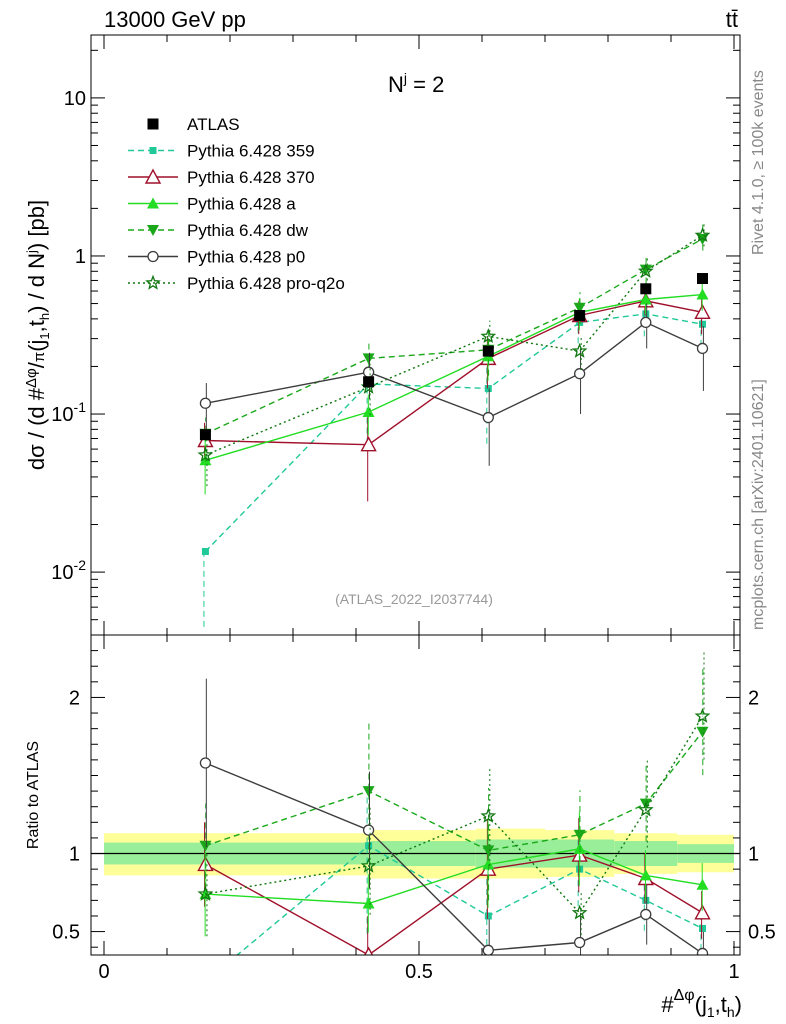  What do you see at coordinates (213, 124) in the screenshot?
I see `legend-label: ATLAS` at bounding box center [213, 124].